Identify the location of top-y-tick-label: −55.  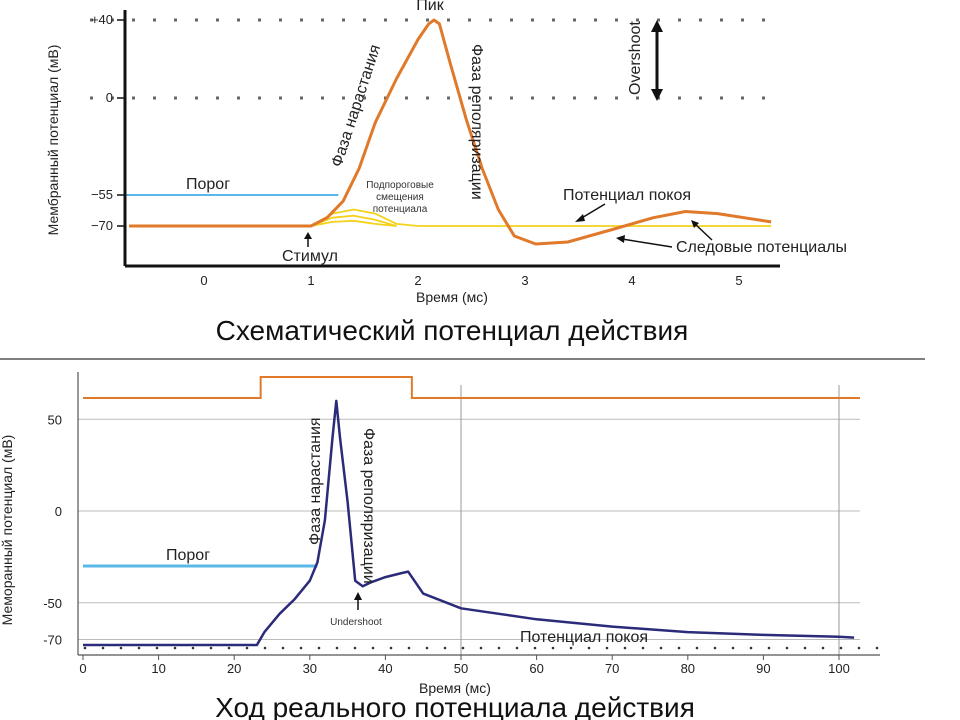
(102, 194).